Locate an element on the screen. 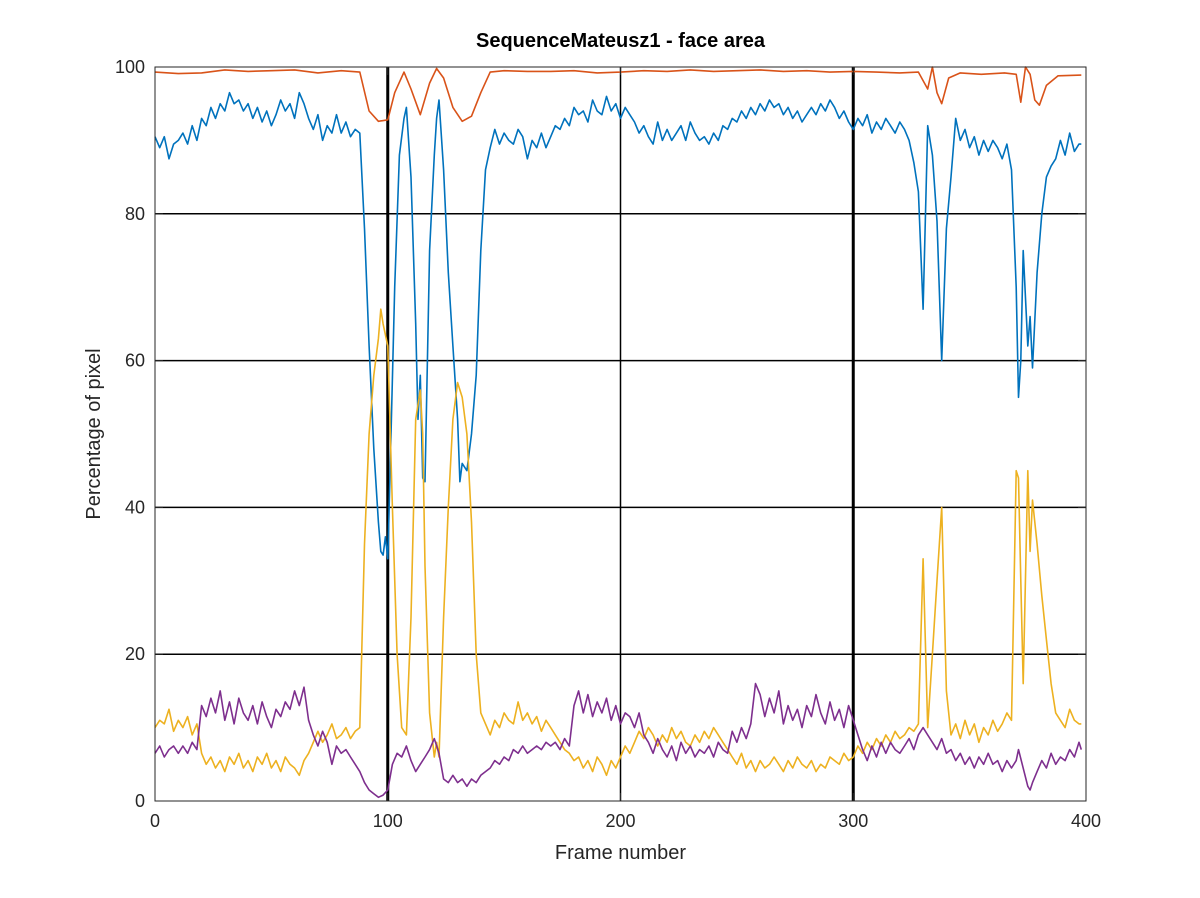 The height and width of the screenshot is (898, 1200). x-axis-label: Frame number is located at coordinates (620, 853).